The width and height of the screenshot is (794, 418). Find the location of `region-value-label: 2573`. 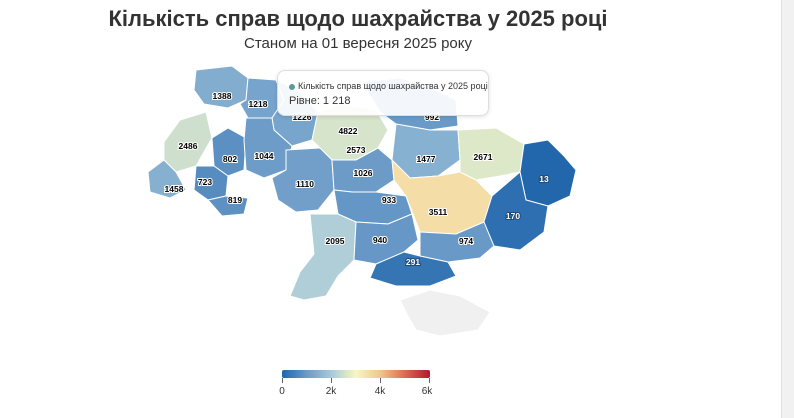

region-value-label: 2573 is located at coordinates (356, 150).